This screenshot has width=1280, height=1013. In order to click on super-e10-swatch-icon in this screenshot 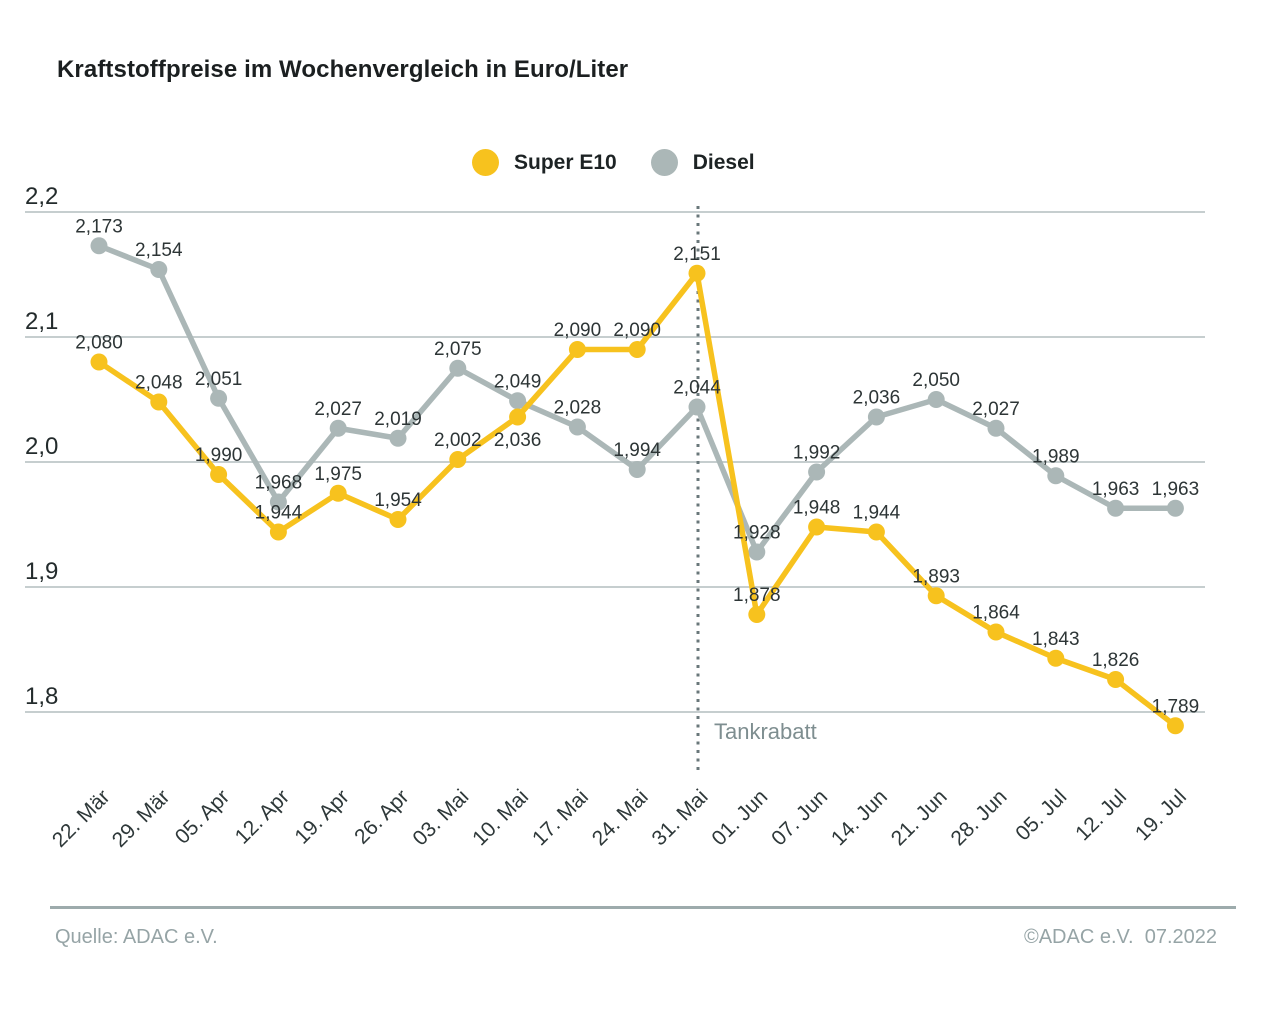, I will do `click(485, 162)`.